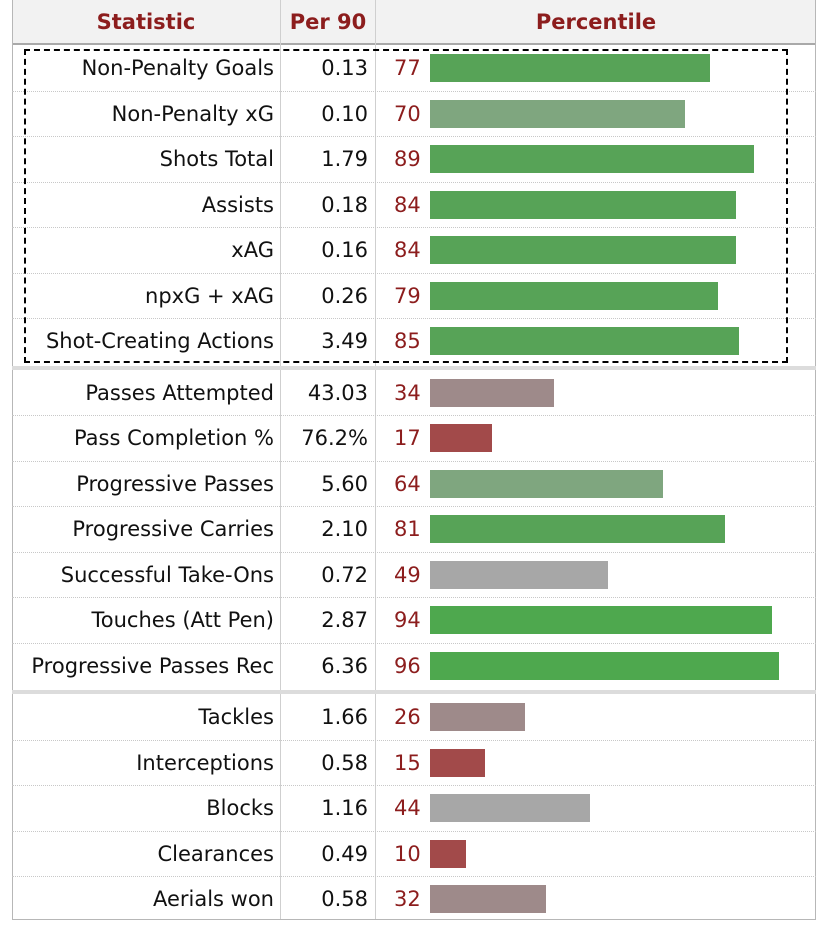  What do you see at coordinates (344, 574) in the screenshot?
I see `per90-value: 0.72` at bounding box center [344, 574].